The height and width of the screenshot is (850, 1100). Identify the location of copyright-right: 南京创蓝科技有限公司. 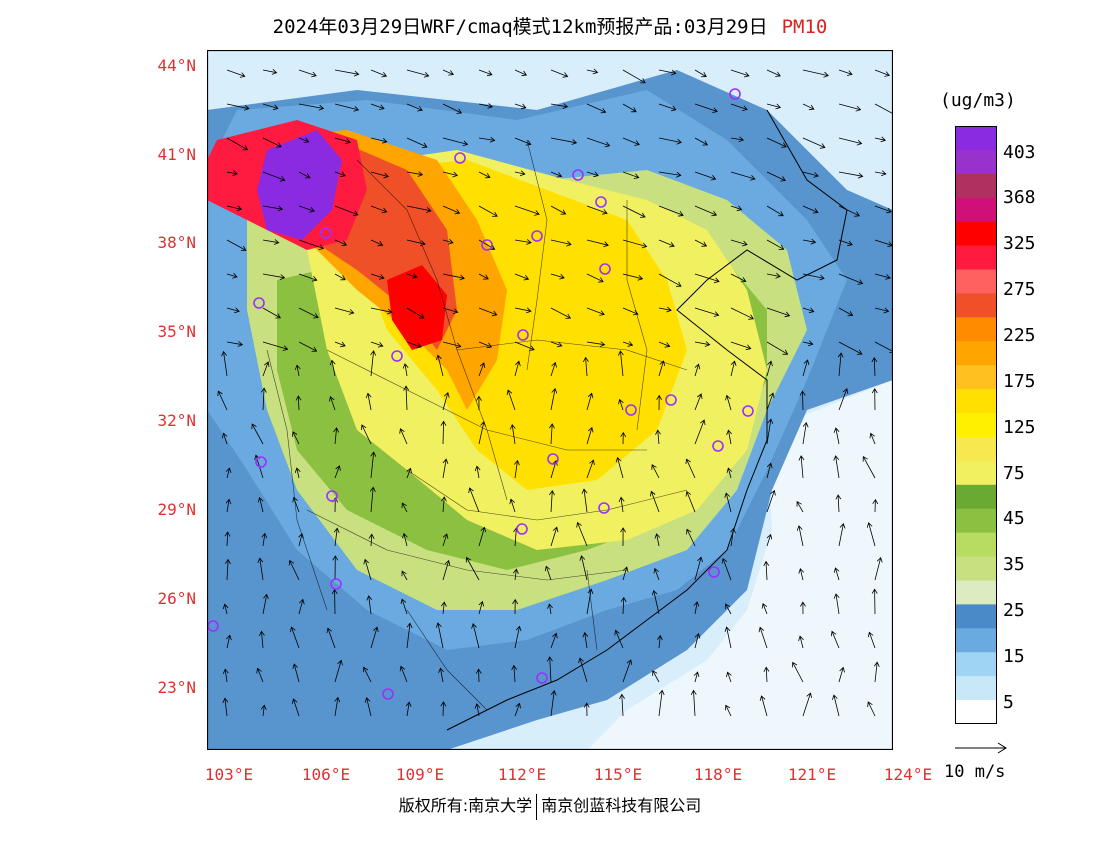
(621, 805).